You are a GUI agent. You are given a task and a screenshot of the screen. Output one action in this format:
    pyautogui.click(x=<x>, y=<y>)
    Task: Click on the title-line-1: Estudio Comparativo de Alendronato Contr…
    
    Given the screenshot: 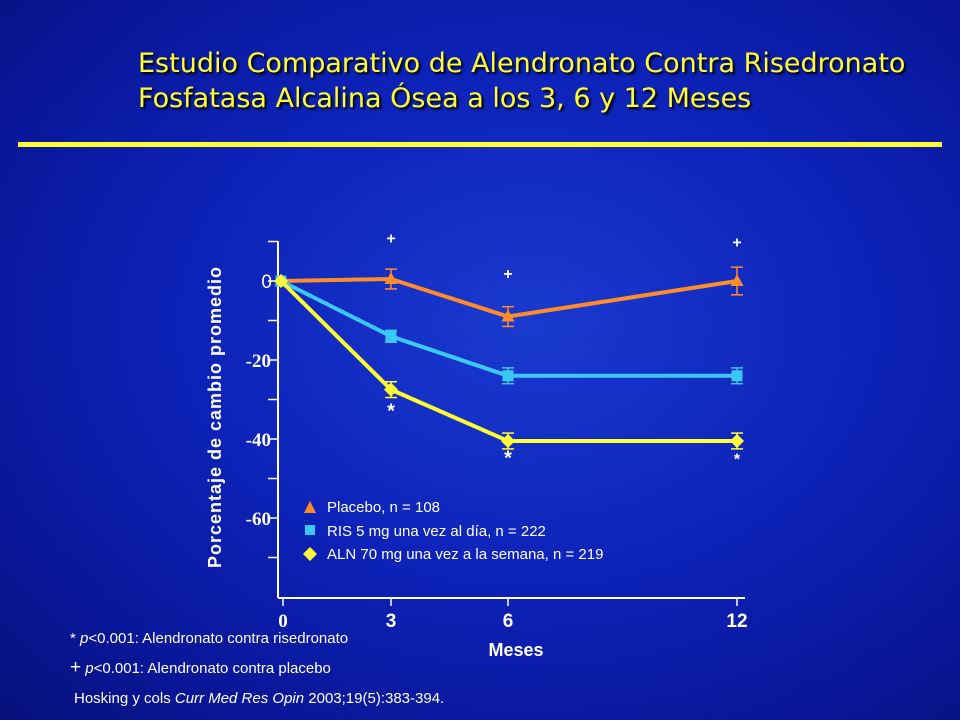 What is the action you would take?
    pyautogui.click(x=522, y=63)
    